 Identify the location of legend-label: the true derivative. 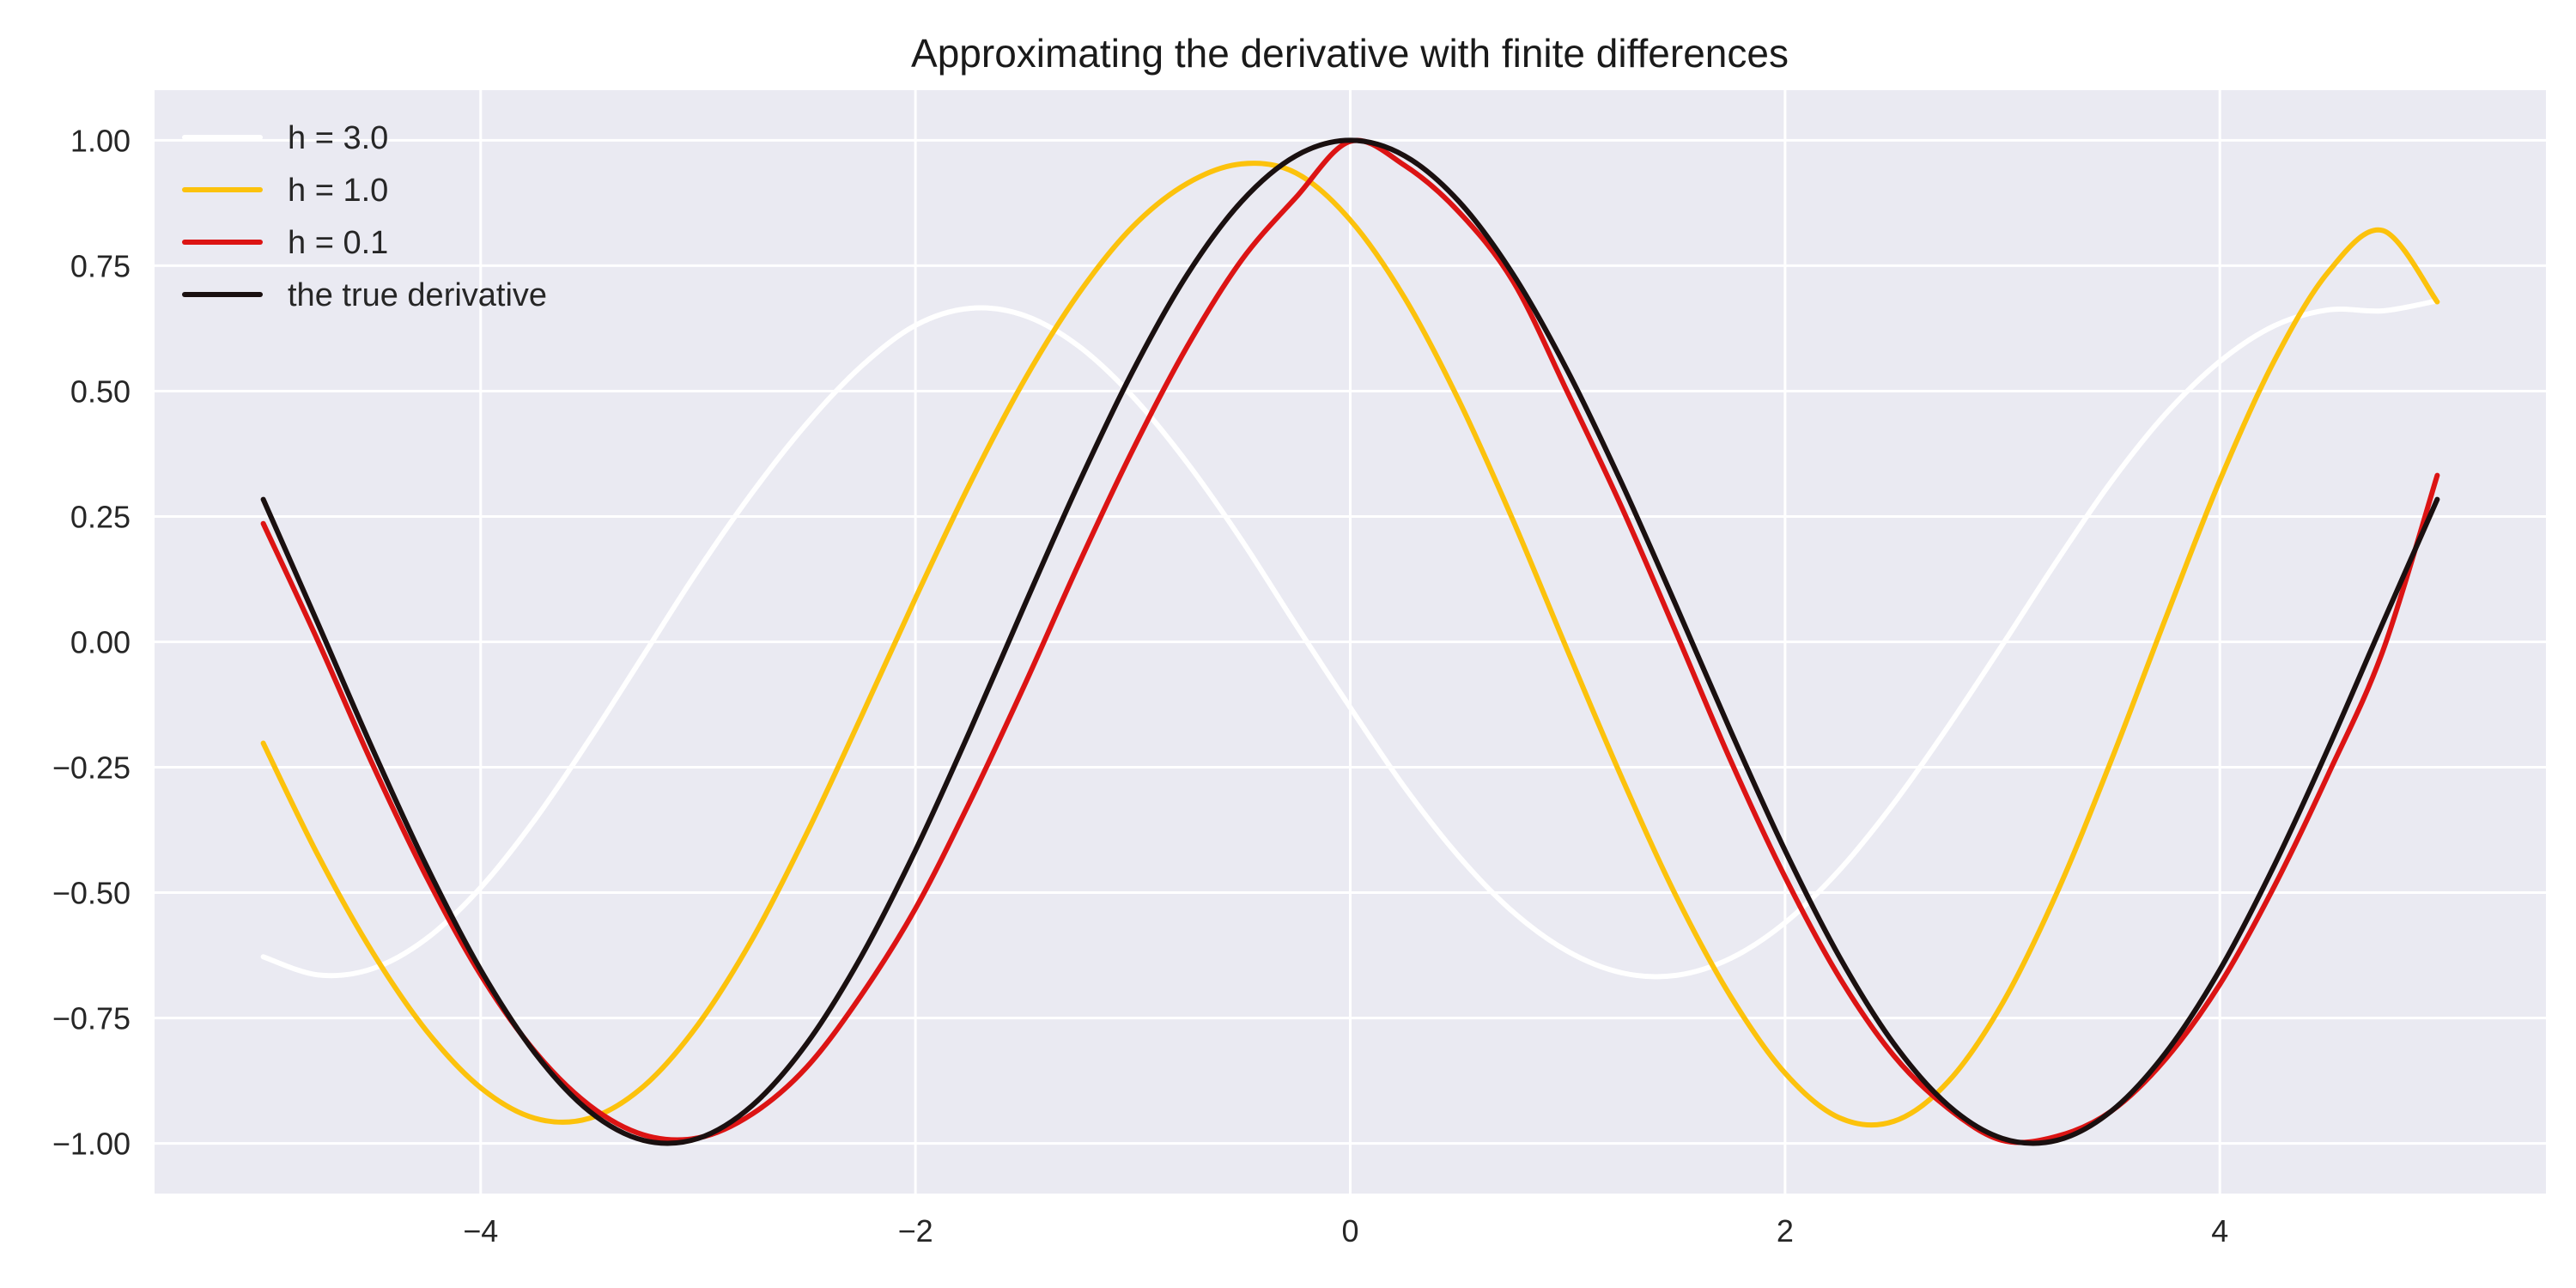
(418, 295).